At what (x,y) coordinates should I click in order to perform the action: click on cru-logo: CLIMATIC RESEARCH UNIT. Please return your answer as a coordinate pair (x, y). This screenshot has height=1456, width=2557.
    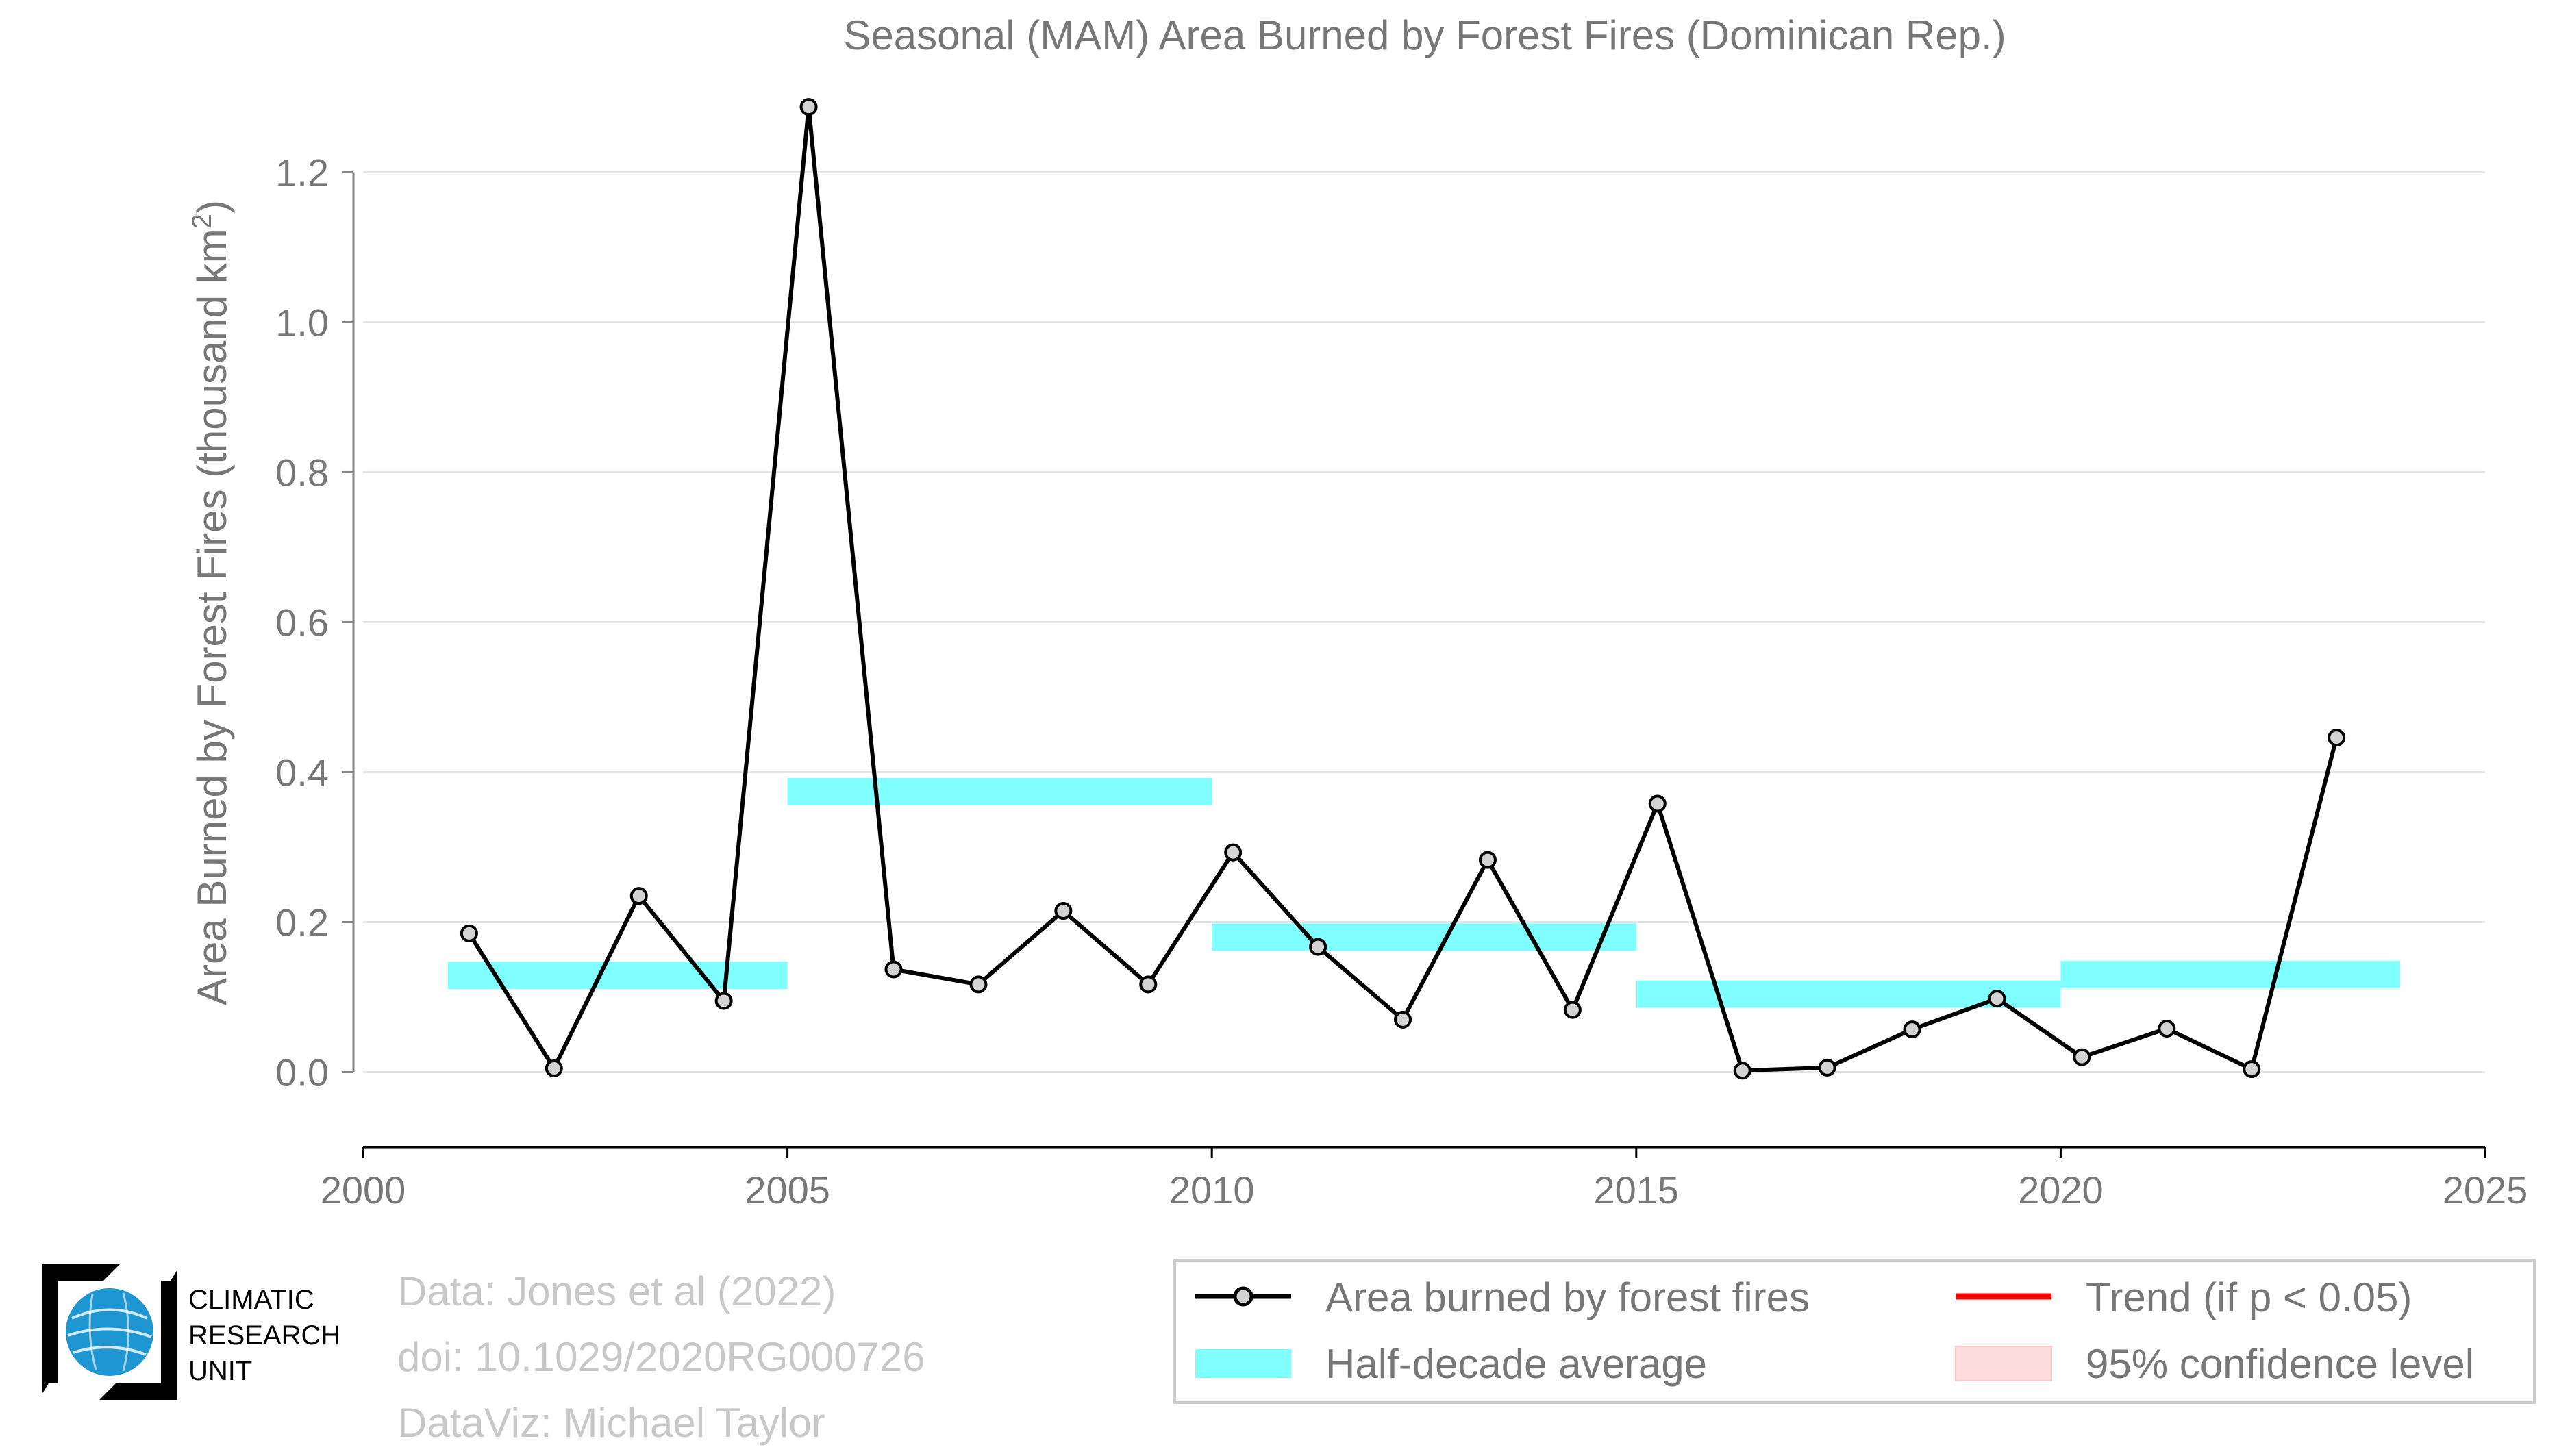
    Looking at the image, I should click on (199, 1332).